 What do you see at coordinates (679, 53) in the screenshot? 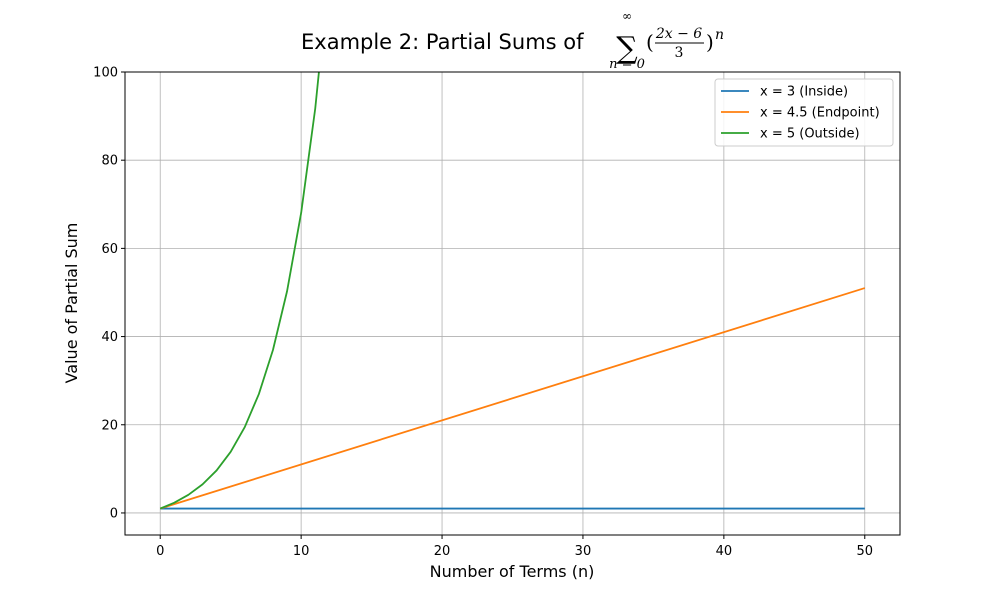
I see `fraction-denominator: 3` at bounding box center [679, 53].